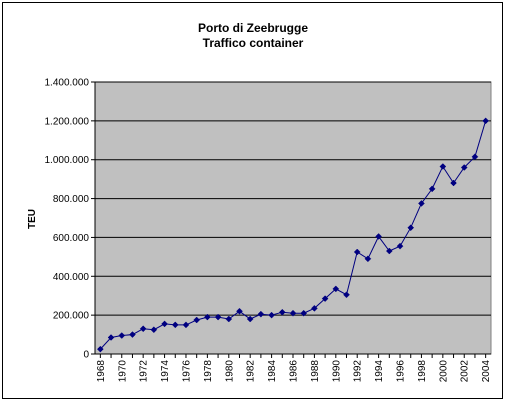  Describe the element at coordinates (465, 371) in the screenshot. I see `x-tick-label: 2002` at that location.